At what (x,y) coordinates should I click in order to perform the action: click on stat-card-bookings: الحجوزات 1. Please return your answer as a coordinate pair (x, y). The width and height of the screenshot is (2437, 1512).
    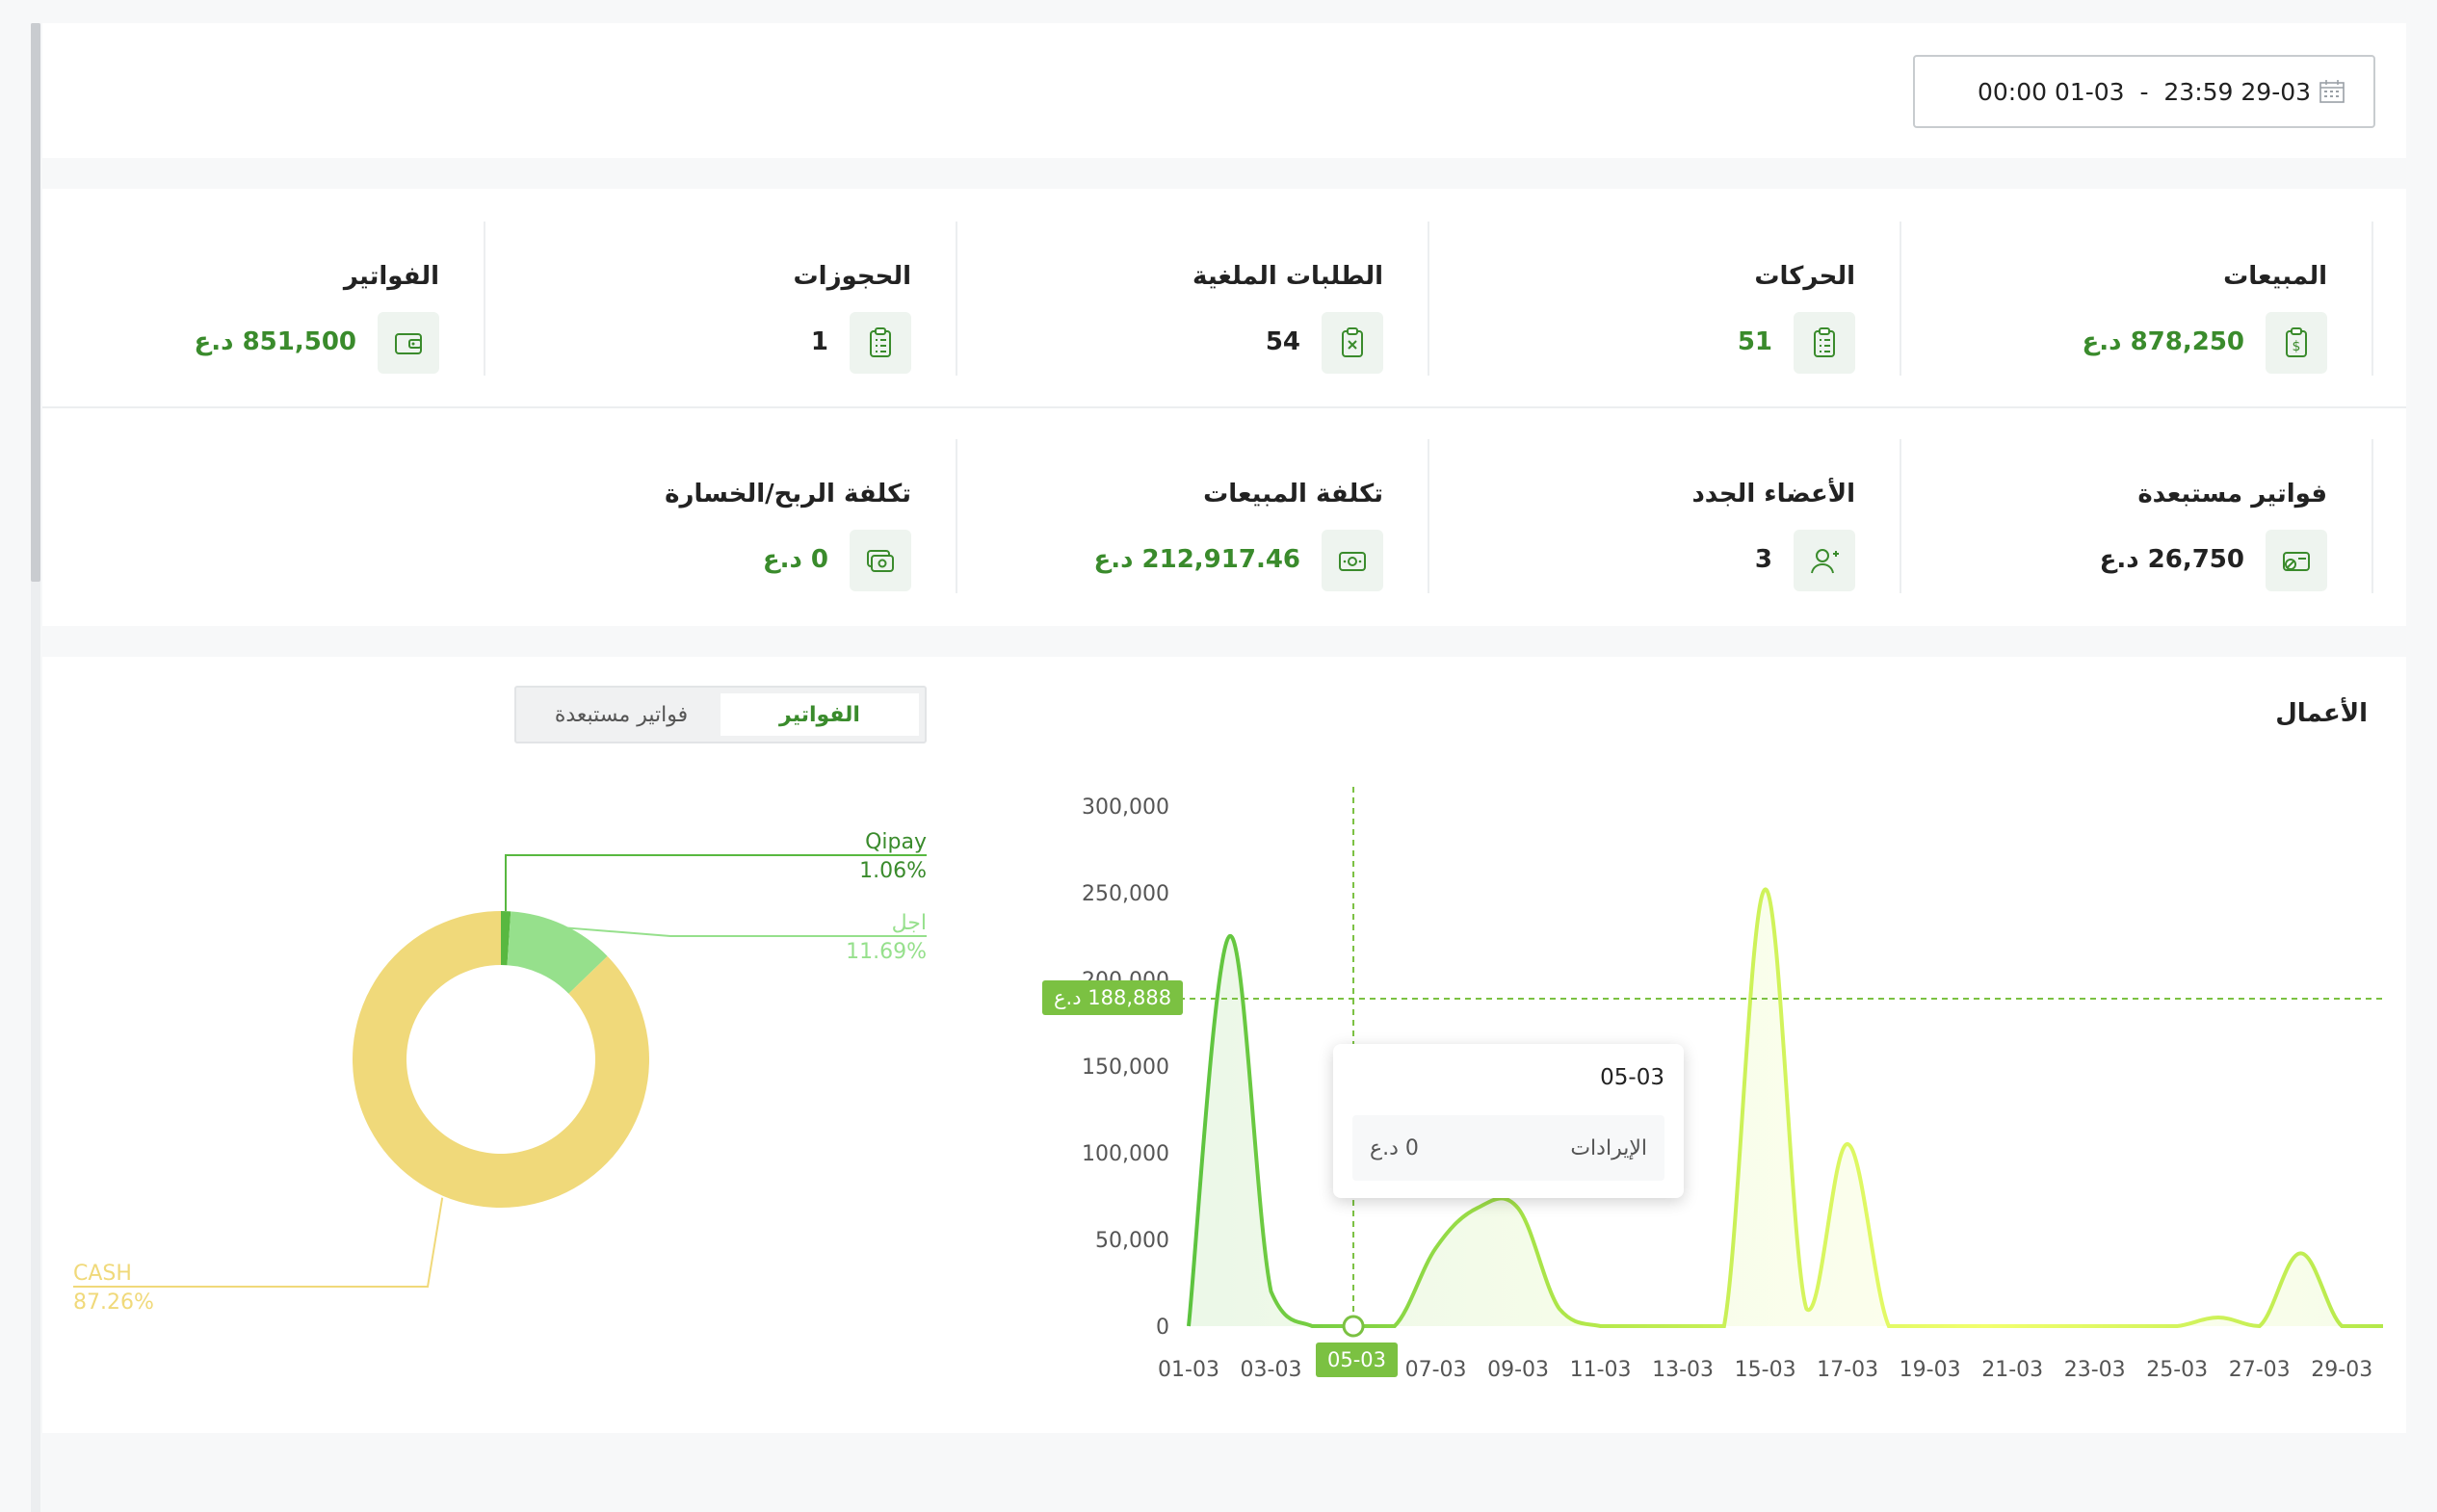
    Looking at the image, I should click on (718, 299).